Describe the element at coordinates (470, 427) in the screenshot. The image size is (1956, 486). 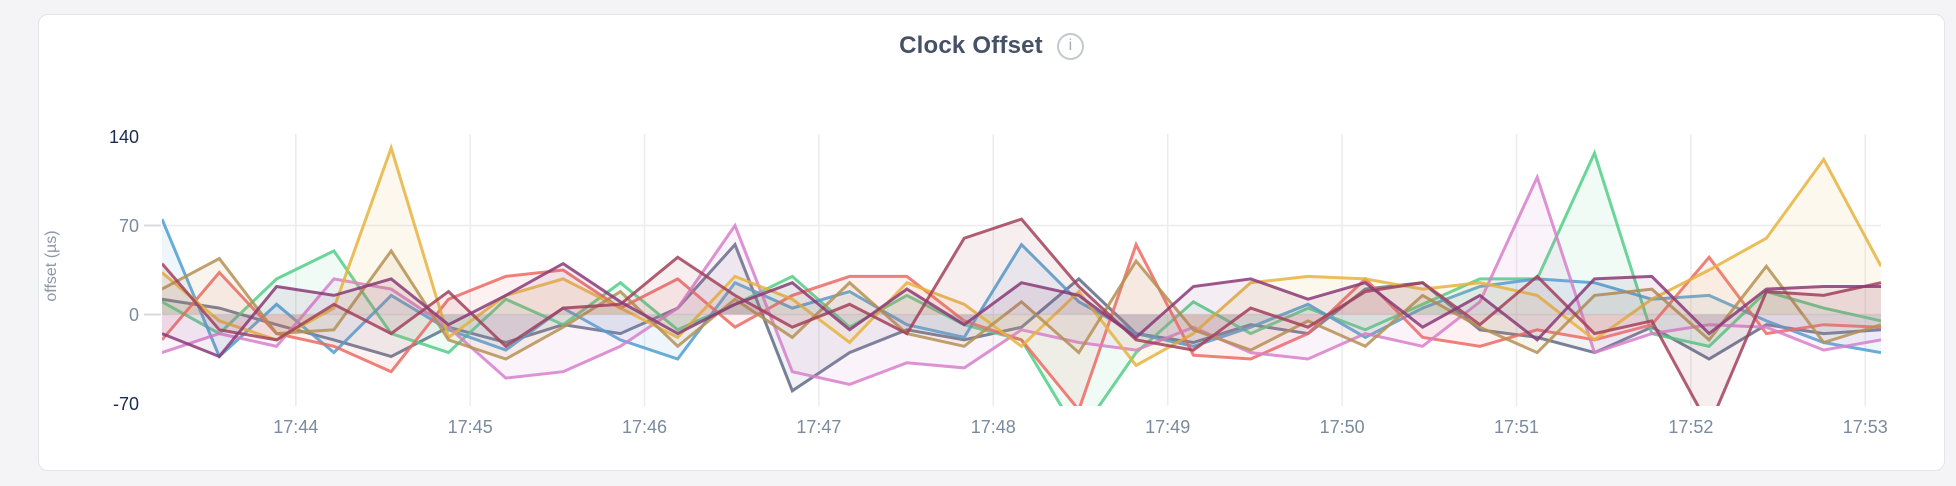
I see `x-tick-label: 17:45` at that location.